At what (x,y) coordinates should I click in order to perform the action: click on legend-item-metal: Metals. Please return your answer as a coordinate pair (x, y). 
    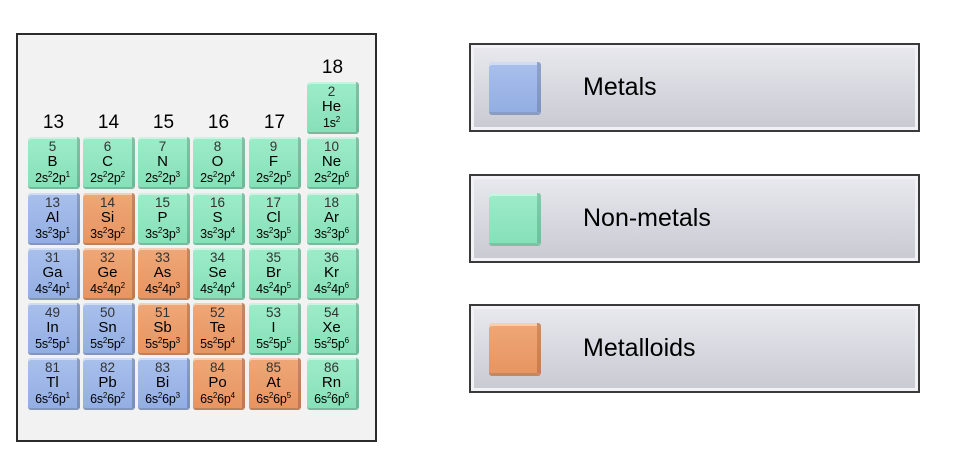
    Looking at the image, I should click on (694, 87).